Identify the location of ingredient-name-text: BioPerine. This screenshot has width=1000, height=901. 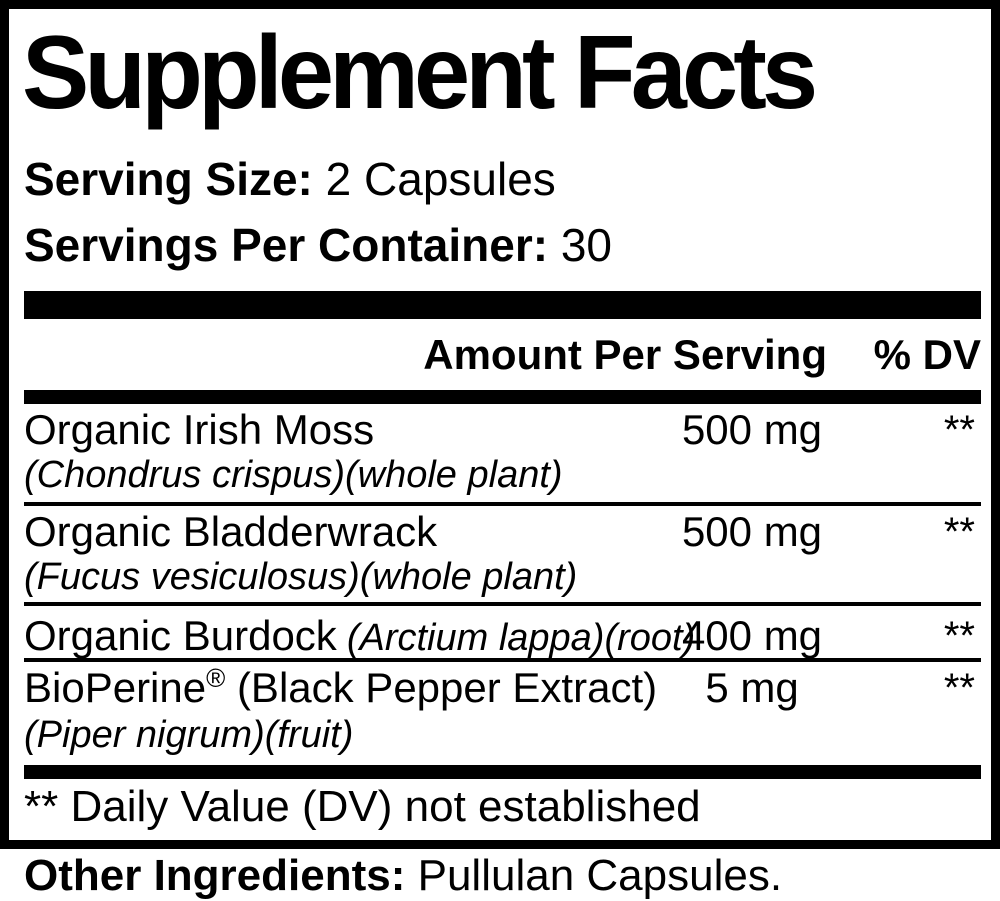
(115, 687).